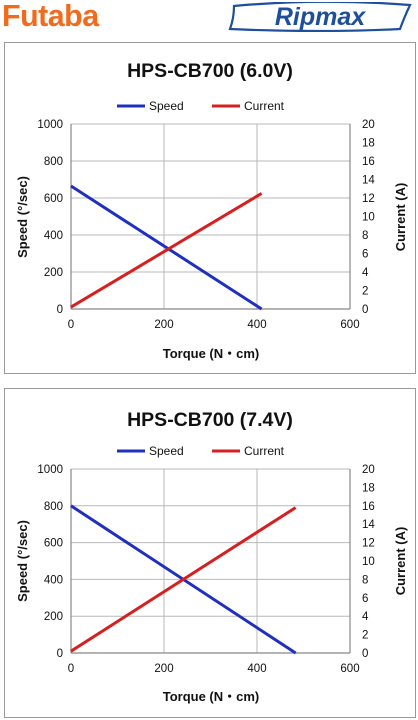 The width and height of the screenshot is (418, 720). Describe the element at coordinates (209, 18) in the screenshot. I see `brand-header: Futaba Ripmax` at that location.